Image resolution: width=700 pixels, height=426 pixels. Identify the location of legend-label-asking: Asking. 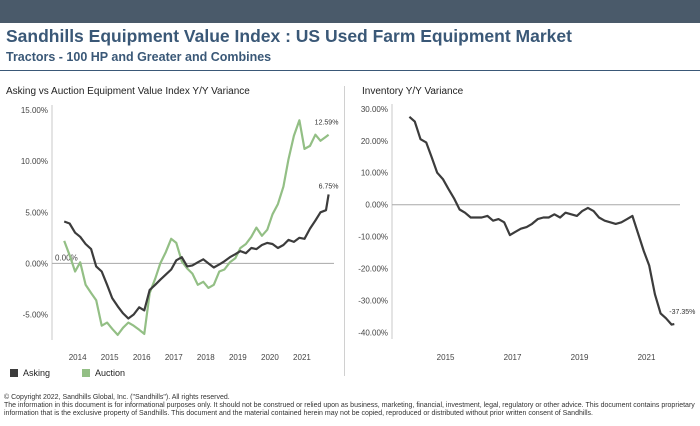
(37, 373).